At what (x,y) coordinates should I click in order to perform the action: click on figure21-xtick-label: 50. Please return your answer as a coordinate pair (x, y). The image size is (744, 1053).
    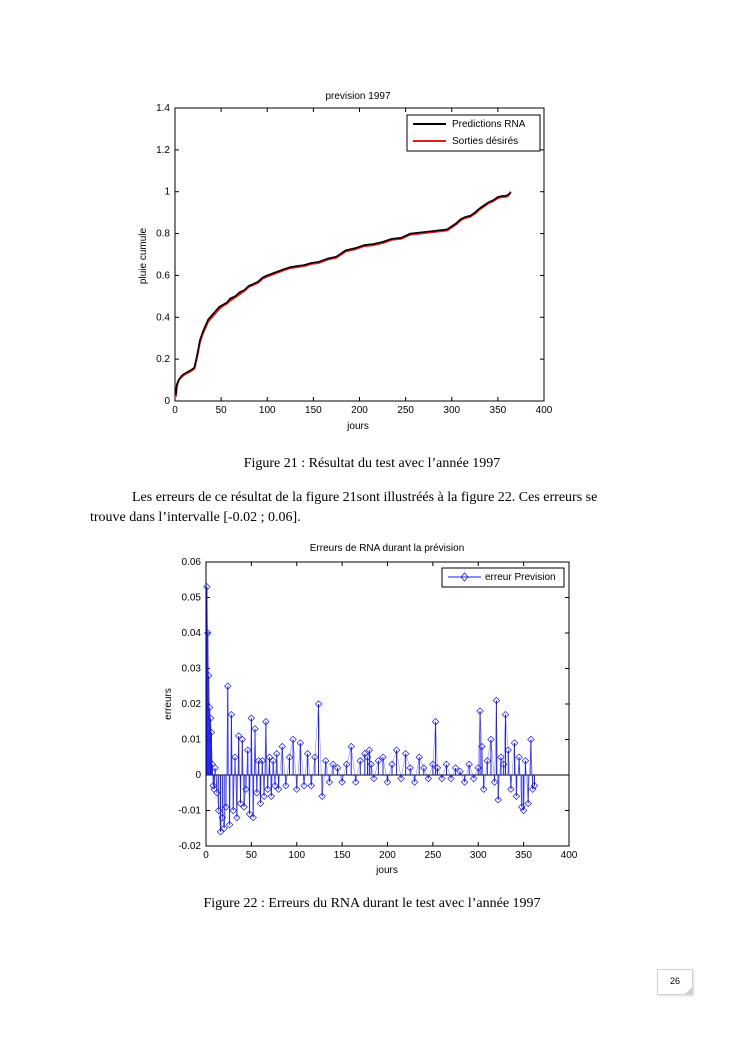
    Looking at the image, I should click on (222, 410).